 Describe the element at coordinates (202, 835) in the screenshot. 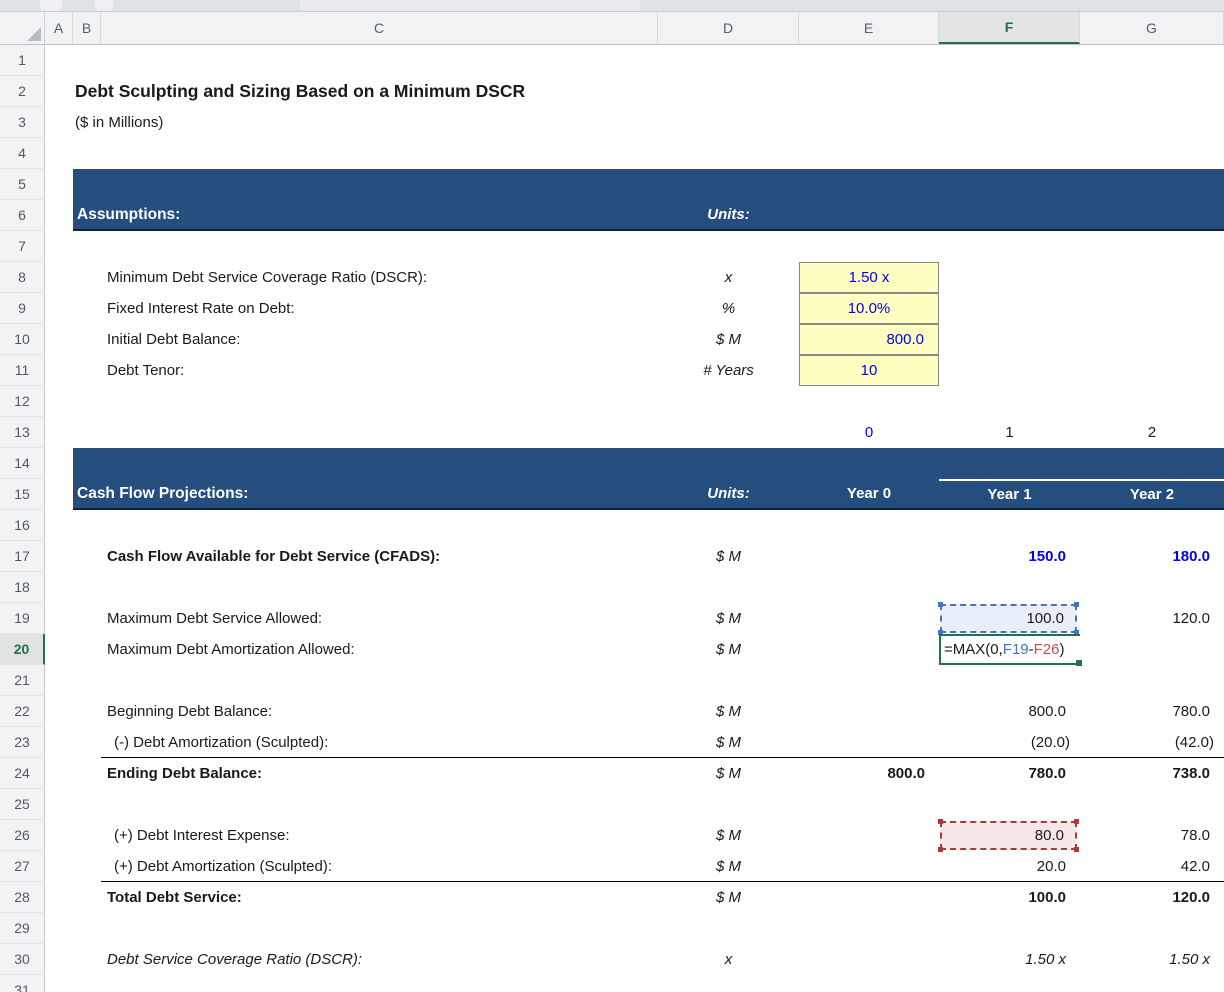

I see `interest-label: (+) Debt Interest Expense:` at that location.